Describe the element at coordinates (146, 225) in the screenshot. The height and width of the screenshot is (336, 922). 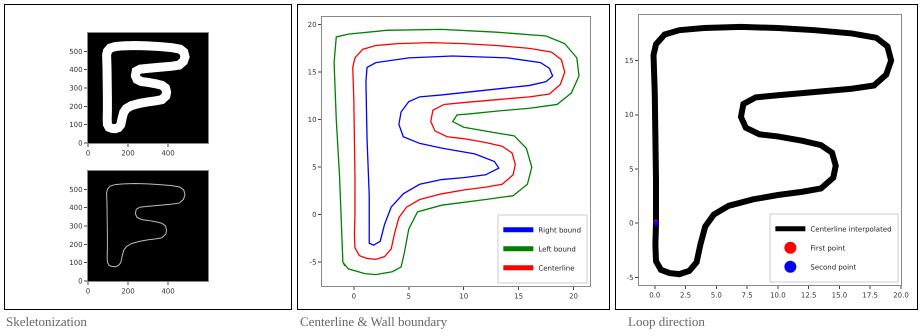
I see `line-series` at that location.